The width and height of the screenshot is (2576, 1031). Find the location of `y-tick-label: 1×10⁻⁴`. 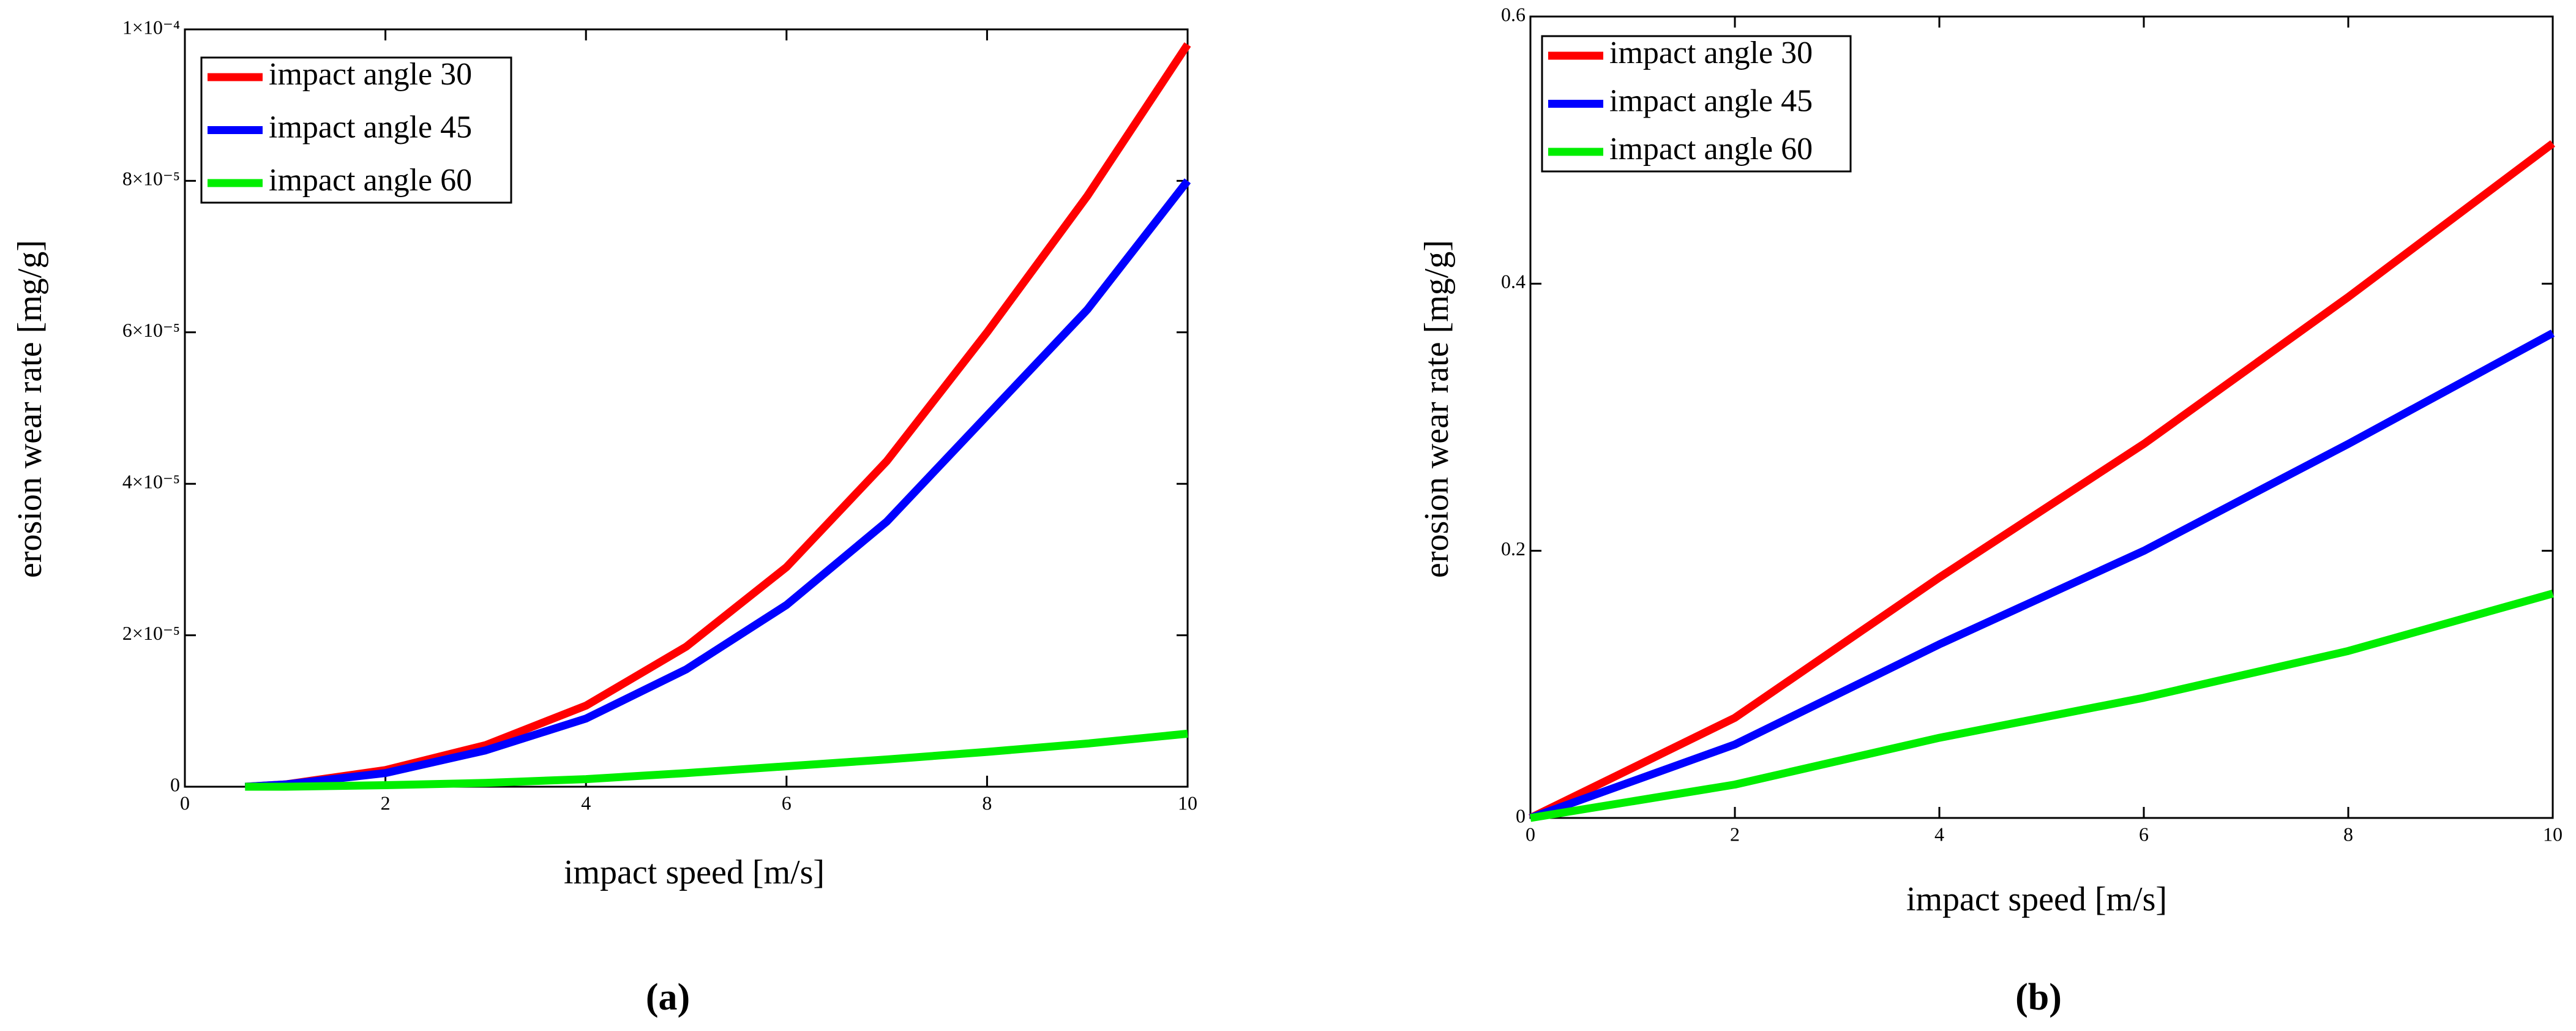

y-tick-label: 1×10⁻⁴ is located at coordinates (151, 27).